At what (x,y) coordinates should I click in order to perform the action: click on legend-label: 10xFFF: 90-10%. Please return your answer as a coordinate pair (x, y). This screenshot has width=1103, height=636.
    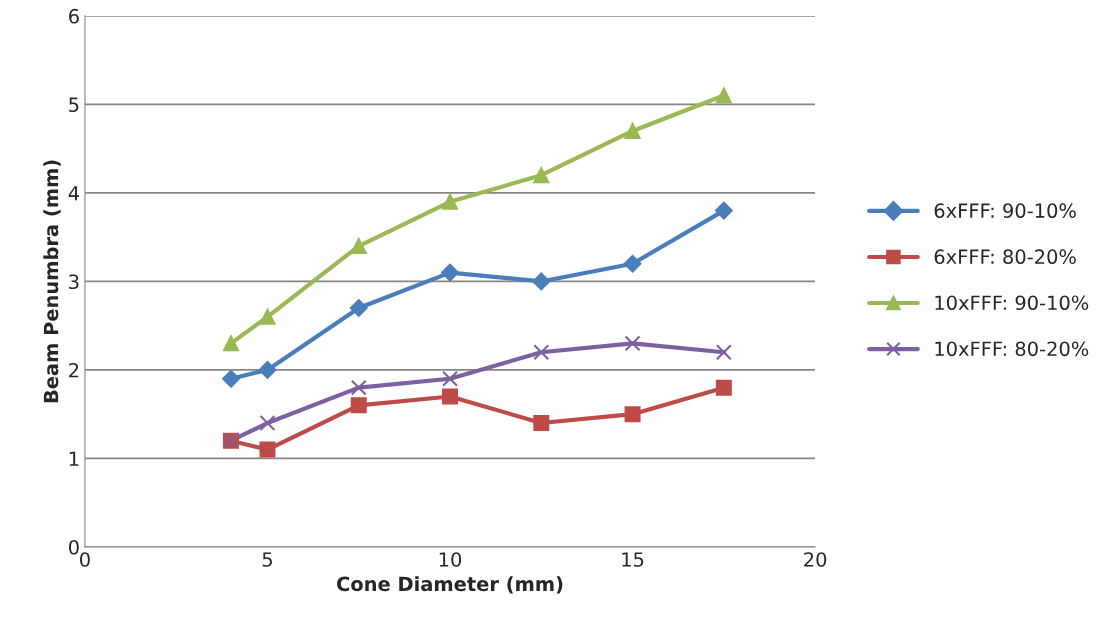
    Looking at the image, I should click on (1012, 303).